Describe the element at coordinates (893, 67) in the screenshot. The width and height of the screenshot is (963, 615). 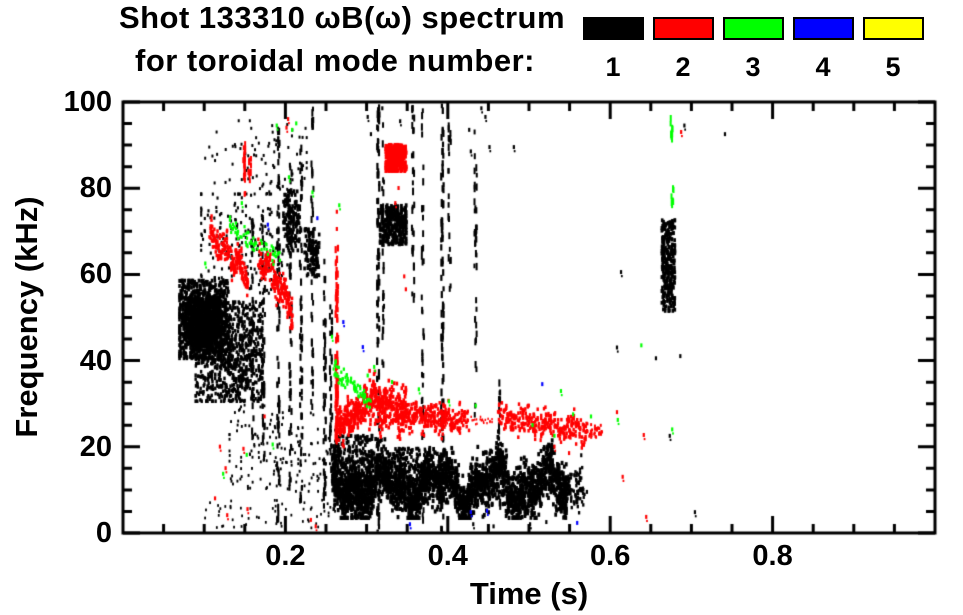
I see `legend-label-5: 5` at that location.